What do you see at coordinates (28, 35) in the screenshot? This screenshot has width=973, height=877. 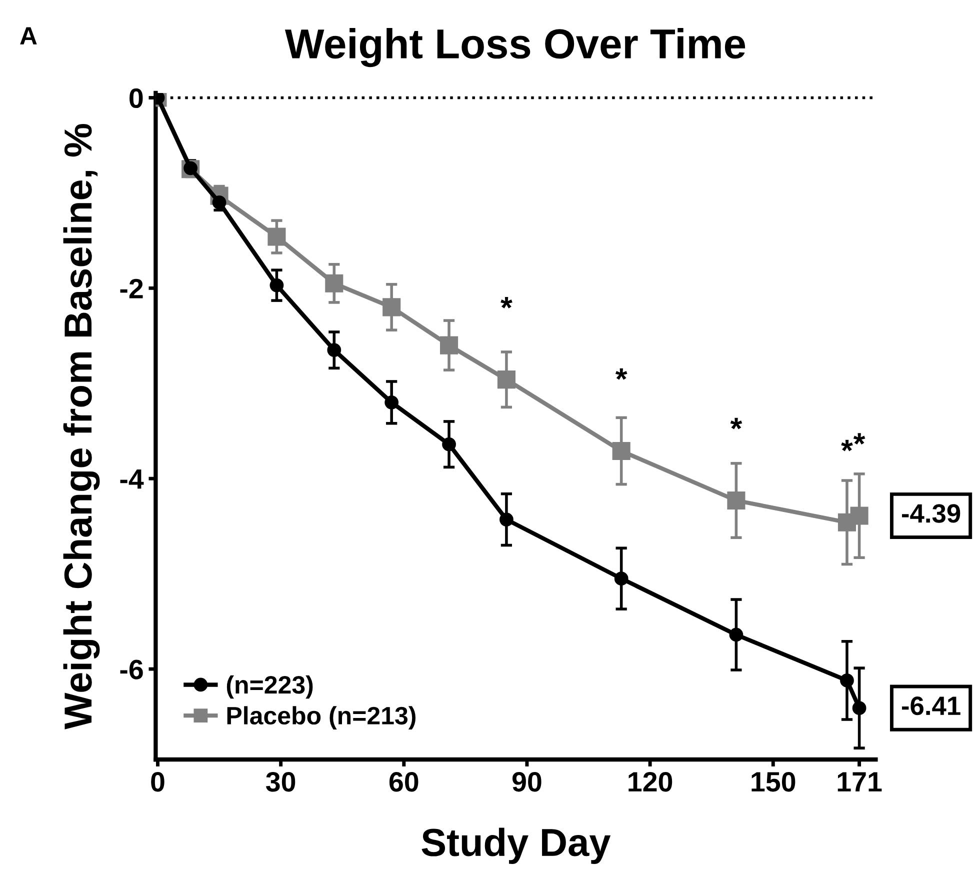 I see `text: A` at bounding box center [28, 35].